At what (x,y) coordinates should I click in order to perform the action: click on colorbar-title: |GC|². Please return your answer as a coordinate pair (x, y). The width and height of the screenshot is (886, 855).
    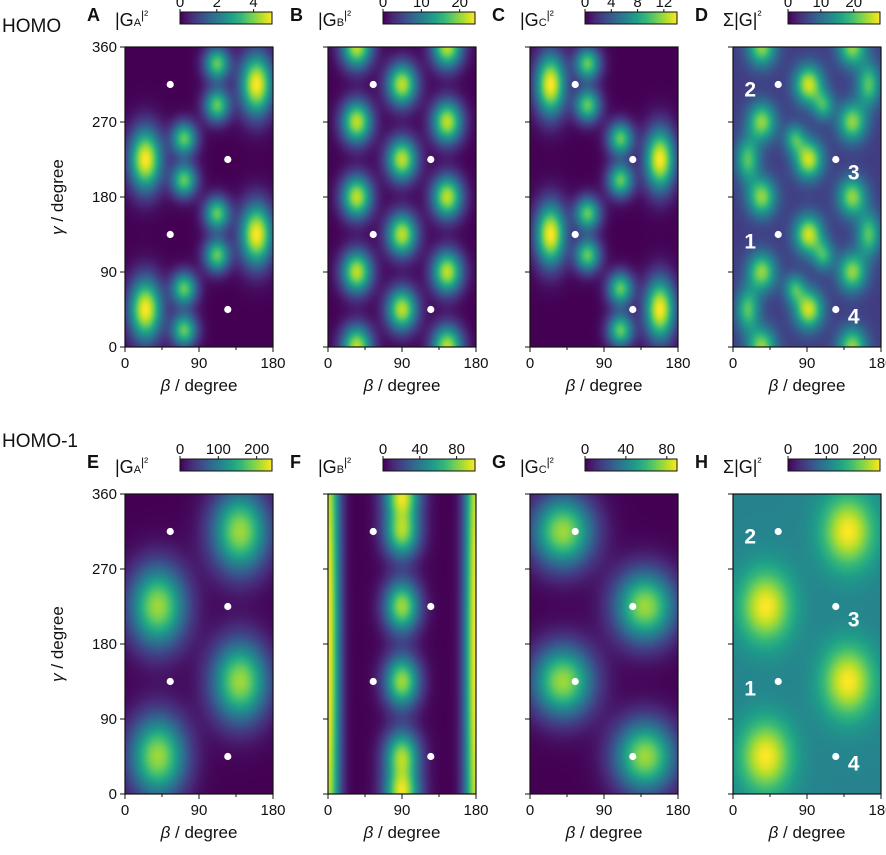
    Looking at the image, I should click on (537, 19).